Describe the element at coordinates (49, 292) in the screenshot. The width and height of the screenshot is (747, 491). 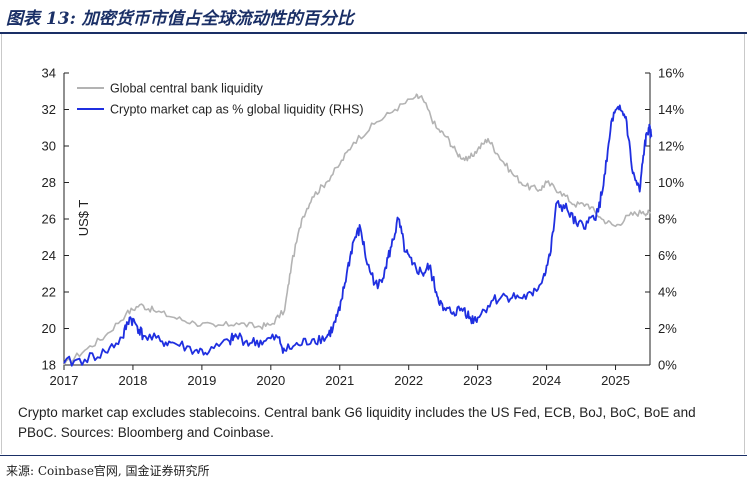
I see `left-y-tick-label: 22` at that location.